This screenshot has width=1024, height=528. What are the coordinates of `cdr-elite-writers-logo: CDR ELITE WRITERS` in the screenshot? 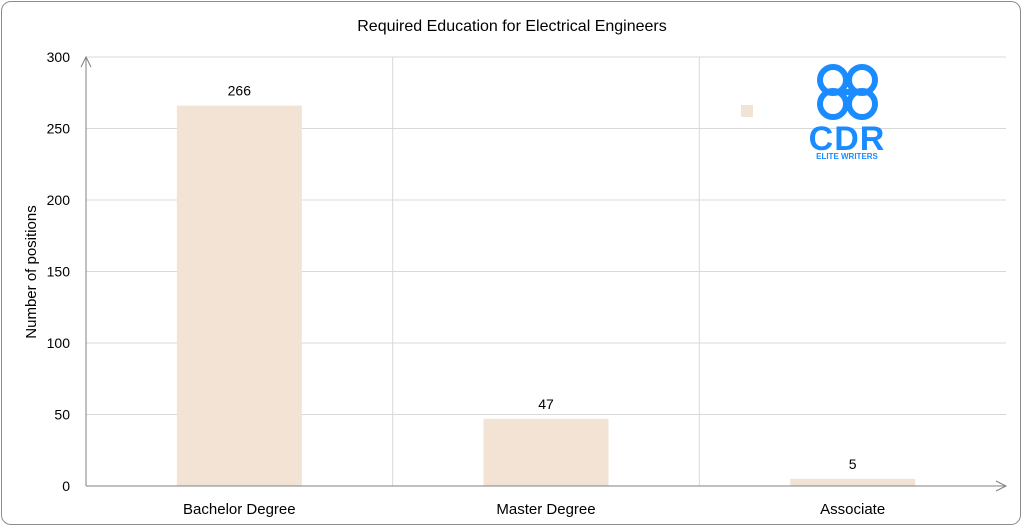 It's located at (813, 112).